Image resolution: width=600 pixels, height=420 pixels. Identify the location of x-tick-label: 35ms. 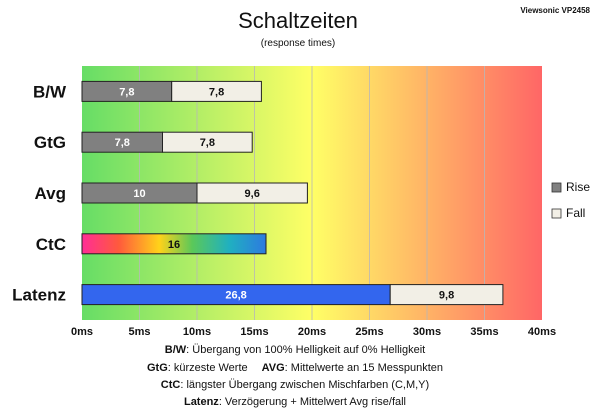
(484, 332).